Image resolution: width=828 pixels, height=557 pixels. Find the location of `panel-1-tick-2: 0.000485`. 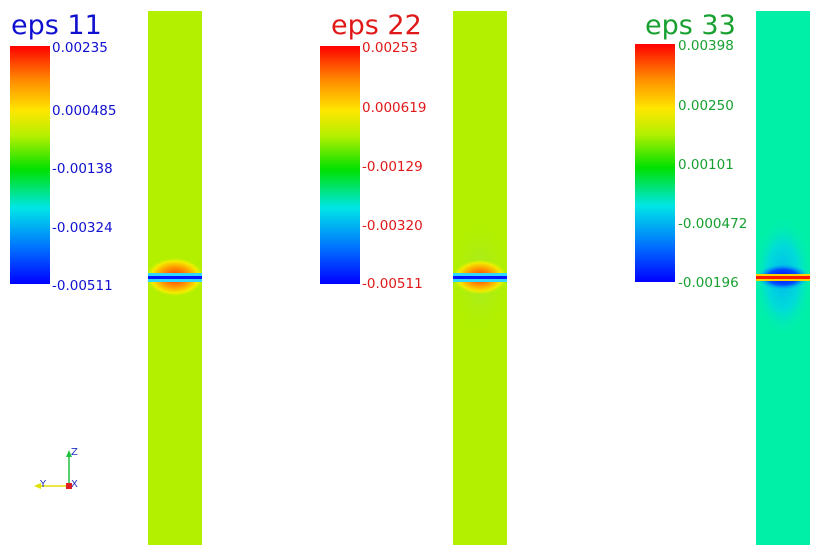

panel-1-tick-2: 0.000485 is located at coordinates (84, 111).